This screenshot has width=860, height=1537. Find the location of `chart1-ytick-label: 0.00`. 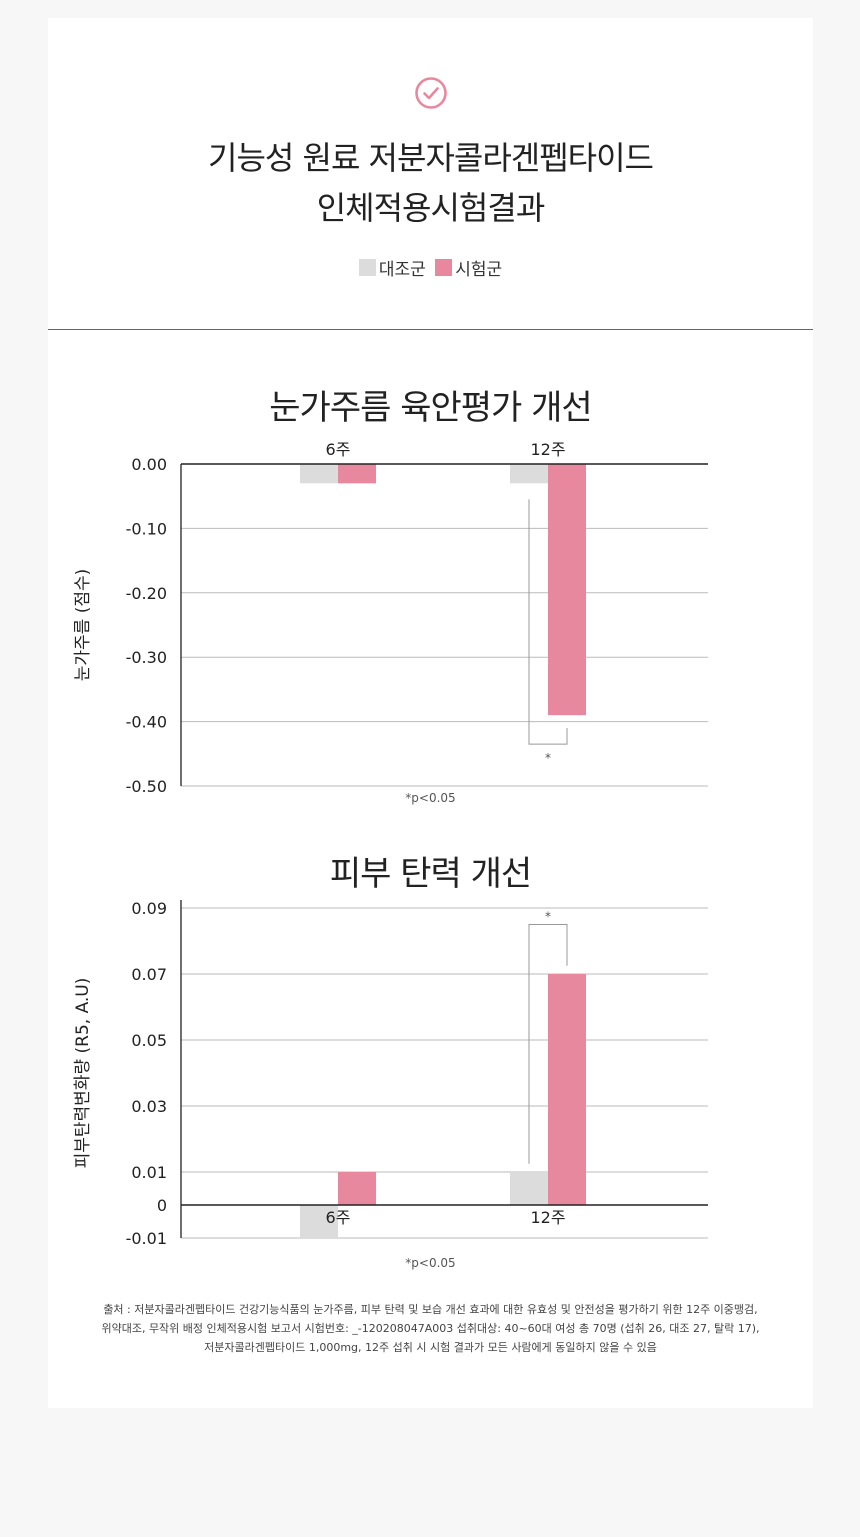

chart1-ytick-label: 0.00 is located at coordinates (149, 464).